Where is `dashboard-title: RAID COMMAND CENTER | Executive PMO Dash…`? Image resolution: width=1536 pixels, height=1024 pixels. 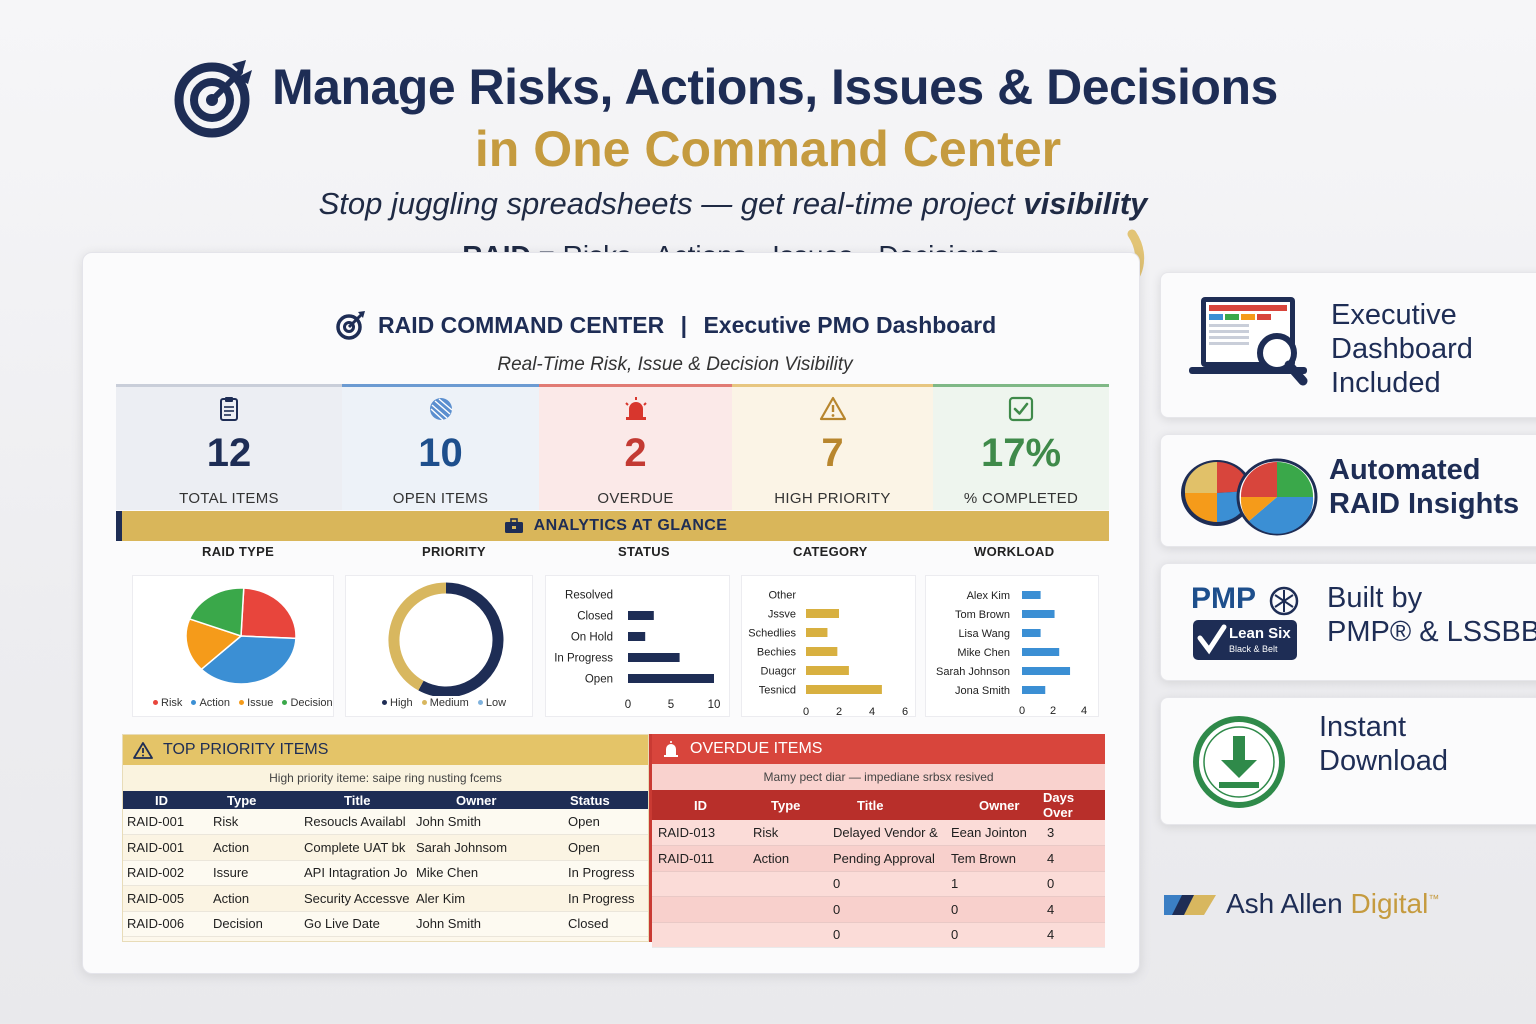
dashboard-title: RAID COMMAND CENTER | Executive PMO Dash… is located at coordinates (665, 325).